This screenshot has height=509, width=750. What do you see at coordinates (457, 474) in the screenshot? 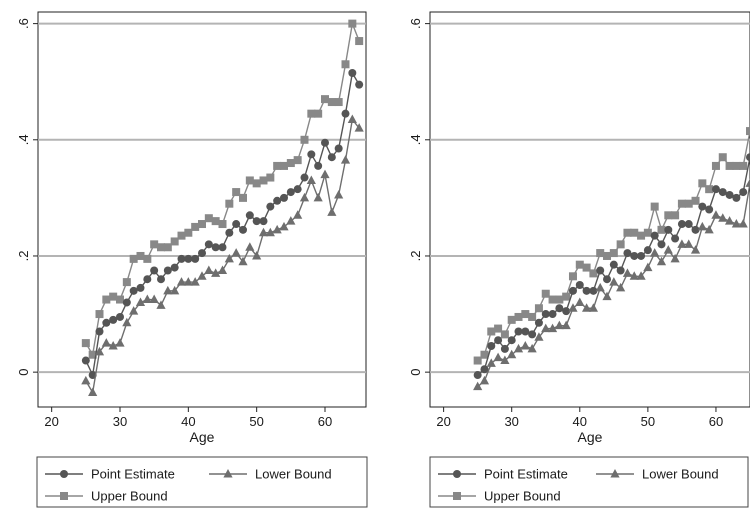
I see `legend-marker-point-estimate` at bounding box center [457, 474].